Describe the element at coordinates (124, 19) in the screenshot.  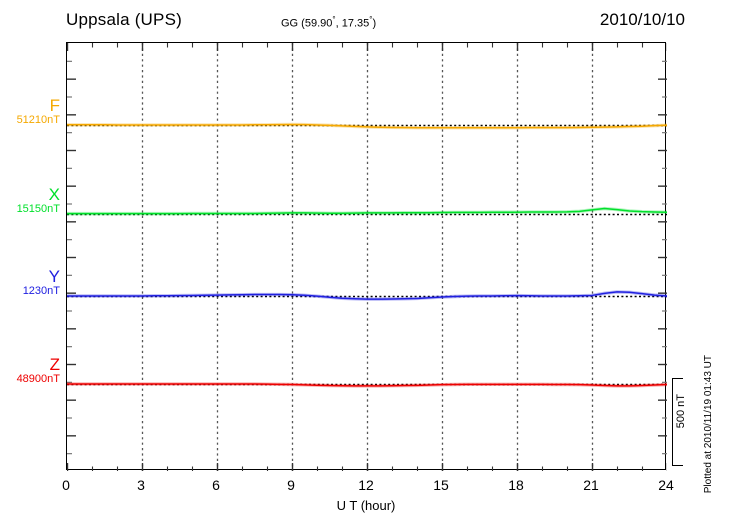
I see `station-title: Uppsala (UPS)` at that location.